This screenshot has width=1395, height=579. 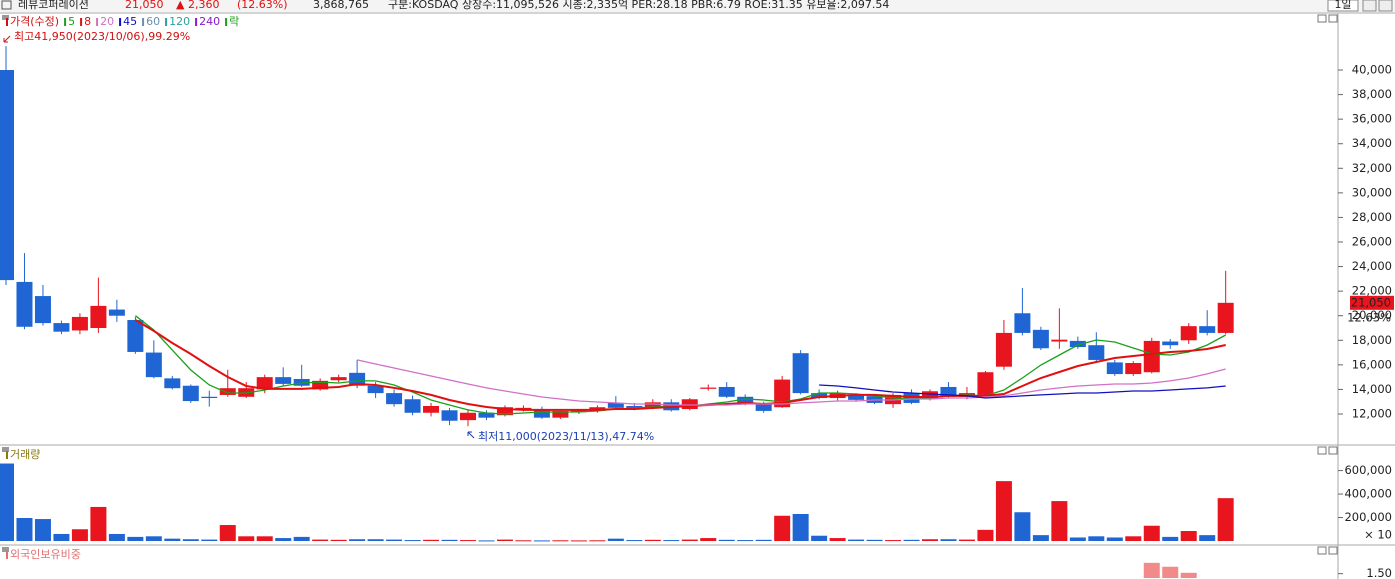 I want to click on stock-name: 레뷰코퍼레이션, so click(x=53, y=5).